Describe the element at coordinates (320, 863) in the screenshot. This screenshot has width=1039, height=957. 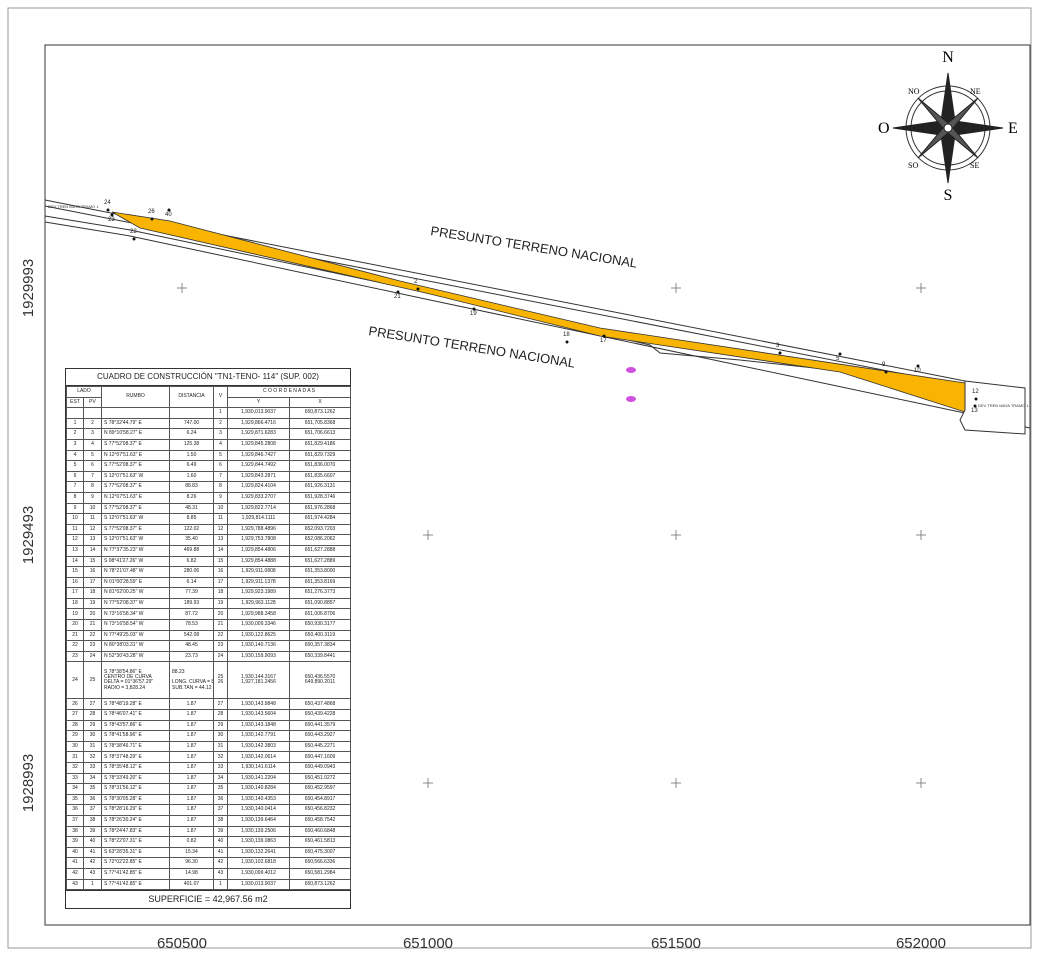
I see `table-cell: 650,566.6336` at that location.